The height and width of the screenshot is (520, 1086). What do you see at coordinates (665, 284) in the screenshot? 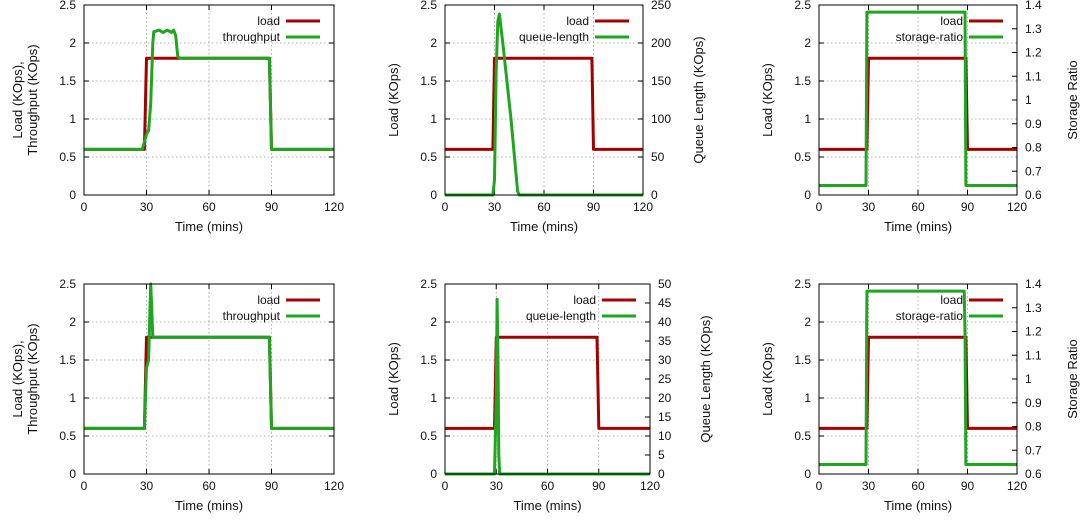
I see `y2-tick-label: 50` at bounding box center [665, 284].